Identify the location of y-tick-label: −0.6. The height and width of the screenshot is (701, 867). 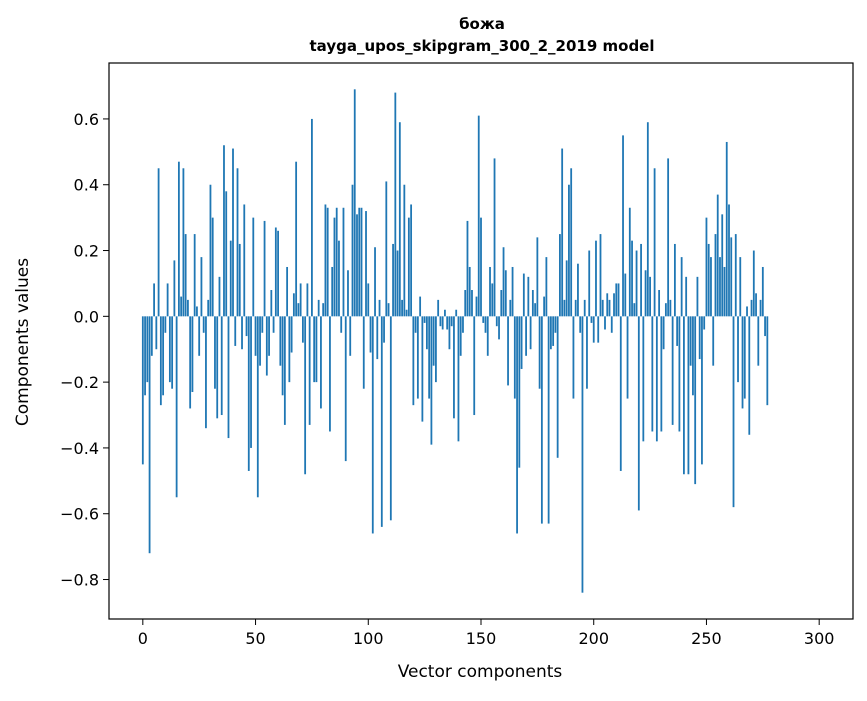
(79, 514).